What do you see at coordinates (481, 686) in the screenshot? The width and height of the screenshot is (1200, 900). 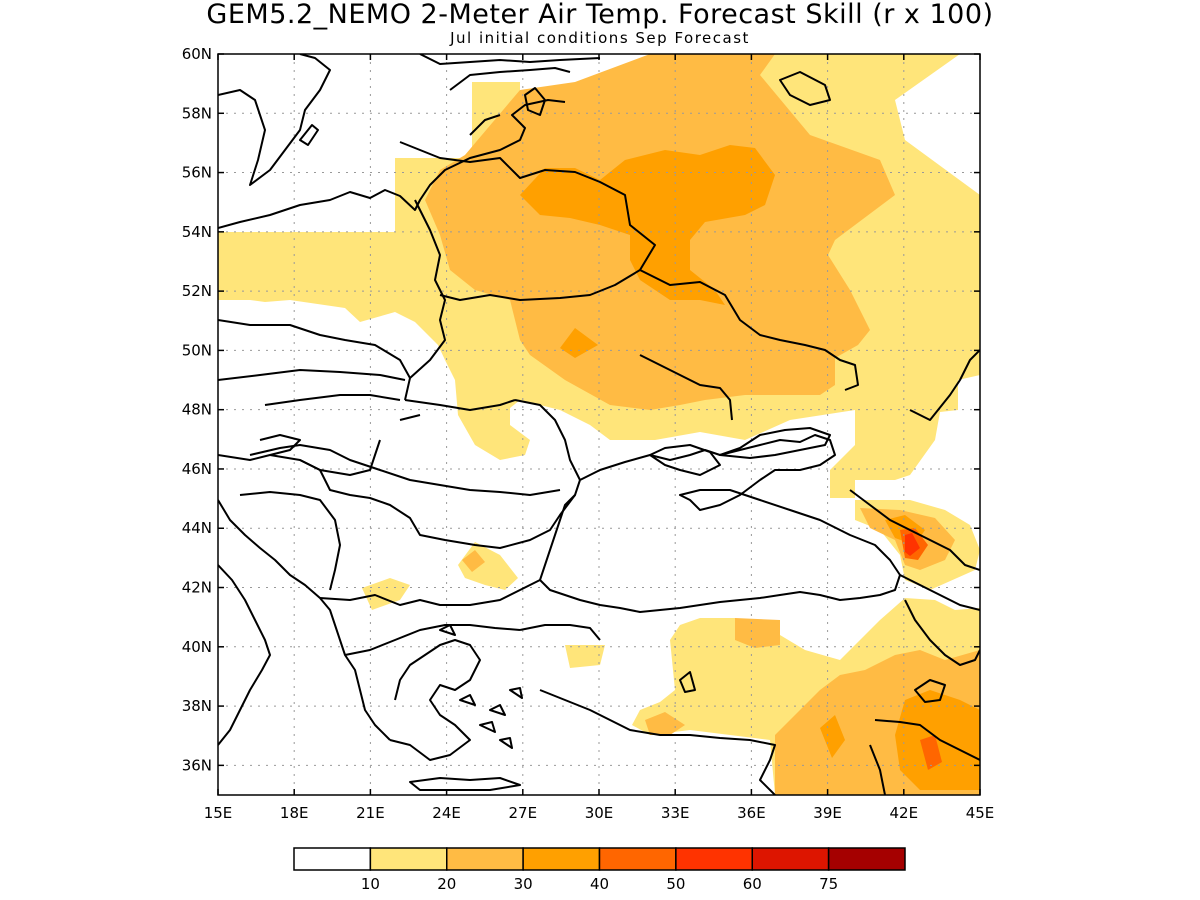 I see `aegean-islands` at bounding box center [481, 686].